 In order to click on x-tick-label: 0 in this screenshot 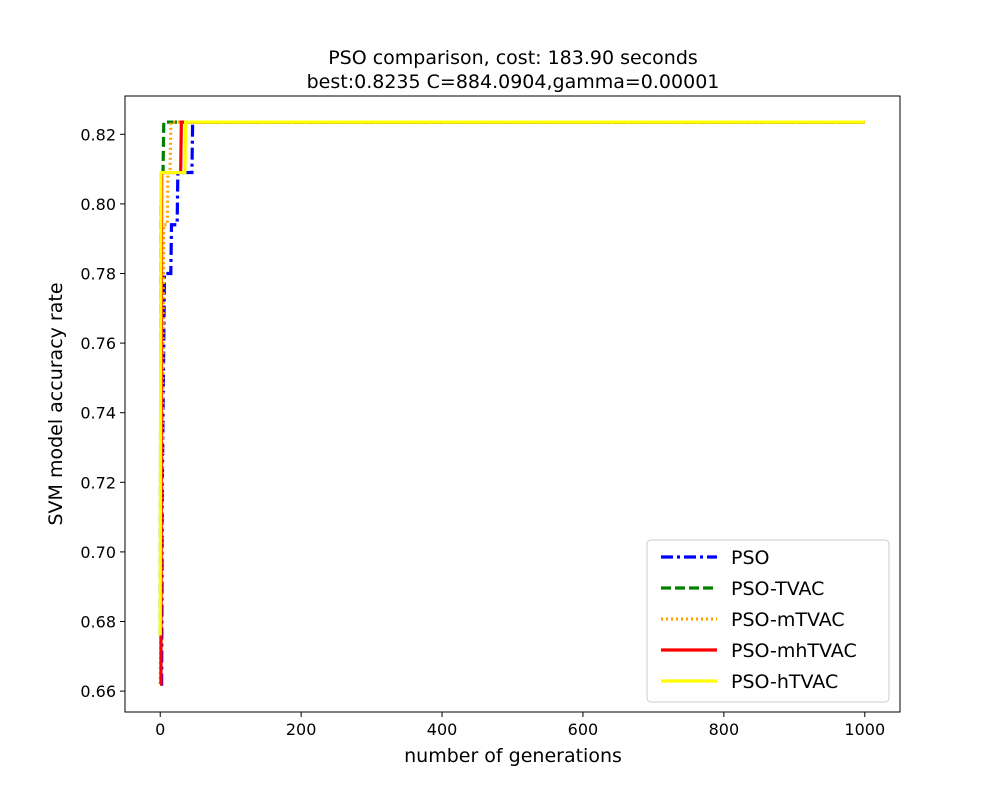, I will do `click(160, 729)`.